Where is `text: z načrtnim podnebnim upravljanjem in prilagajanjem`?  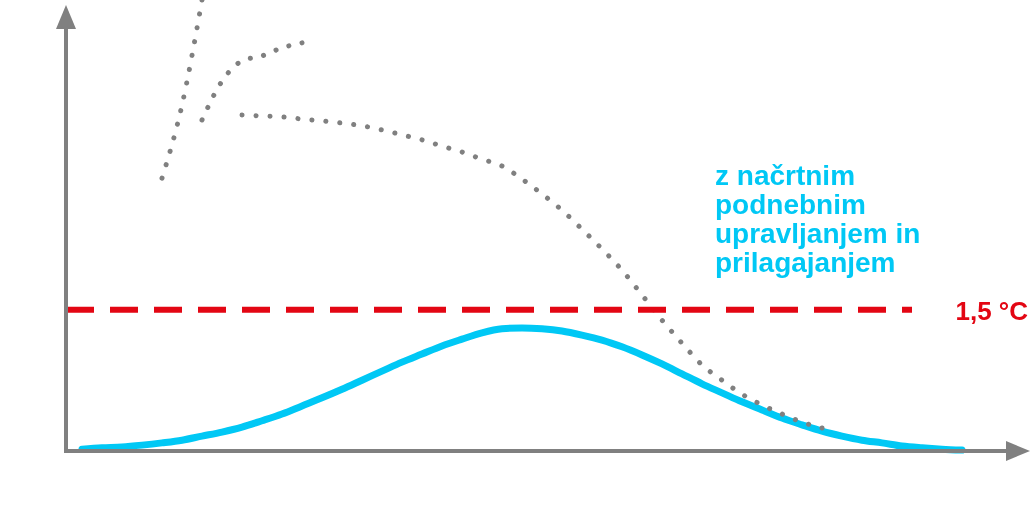
text: z načrtnim podnebnim upravljanjem in prilagajanjem is located at coordinates (818, 219).